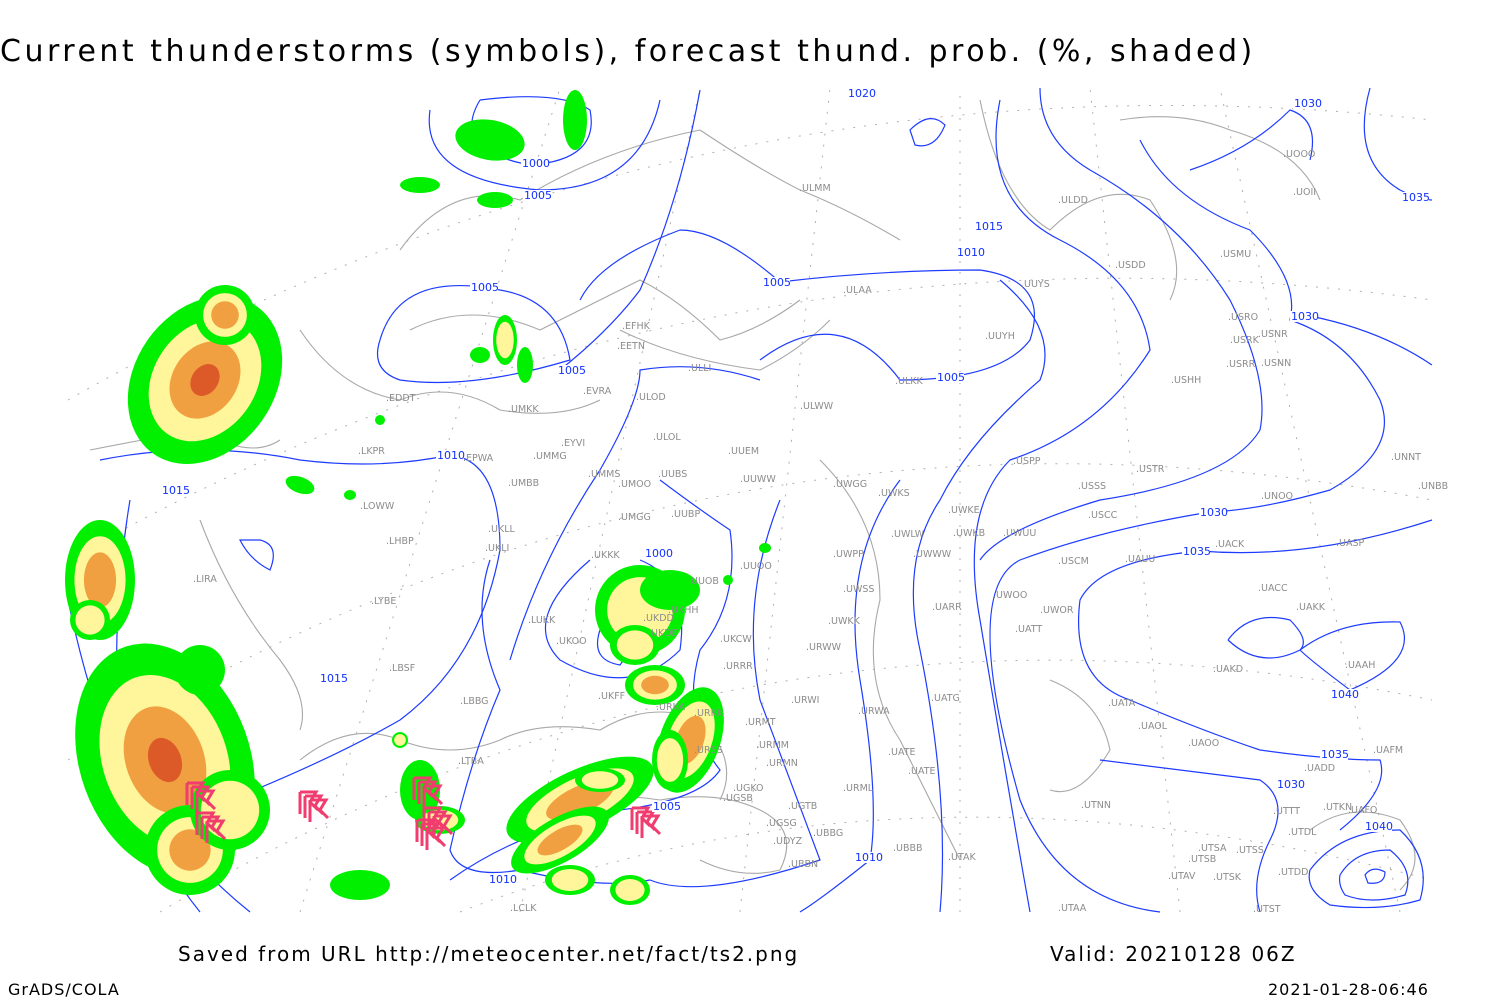 Image resolution: width=1500 pixels, height=1000 pixels. Describe the element at coordinates (858, 589) in the screenshot. I see `station-label: .UWSS` at that location.